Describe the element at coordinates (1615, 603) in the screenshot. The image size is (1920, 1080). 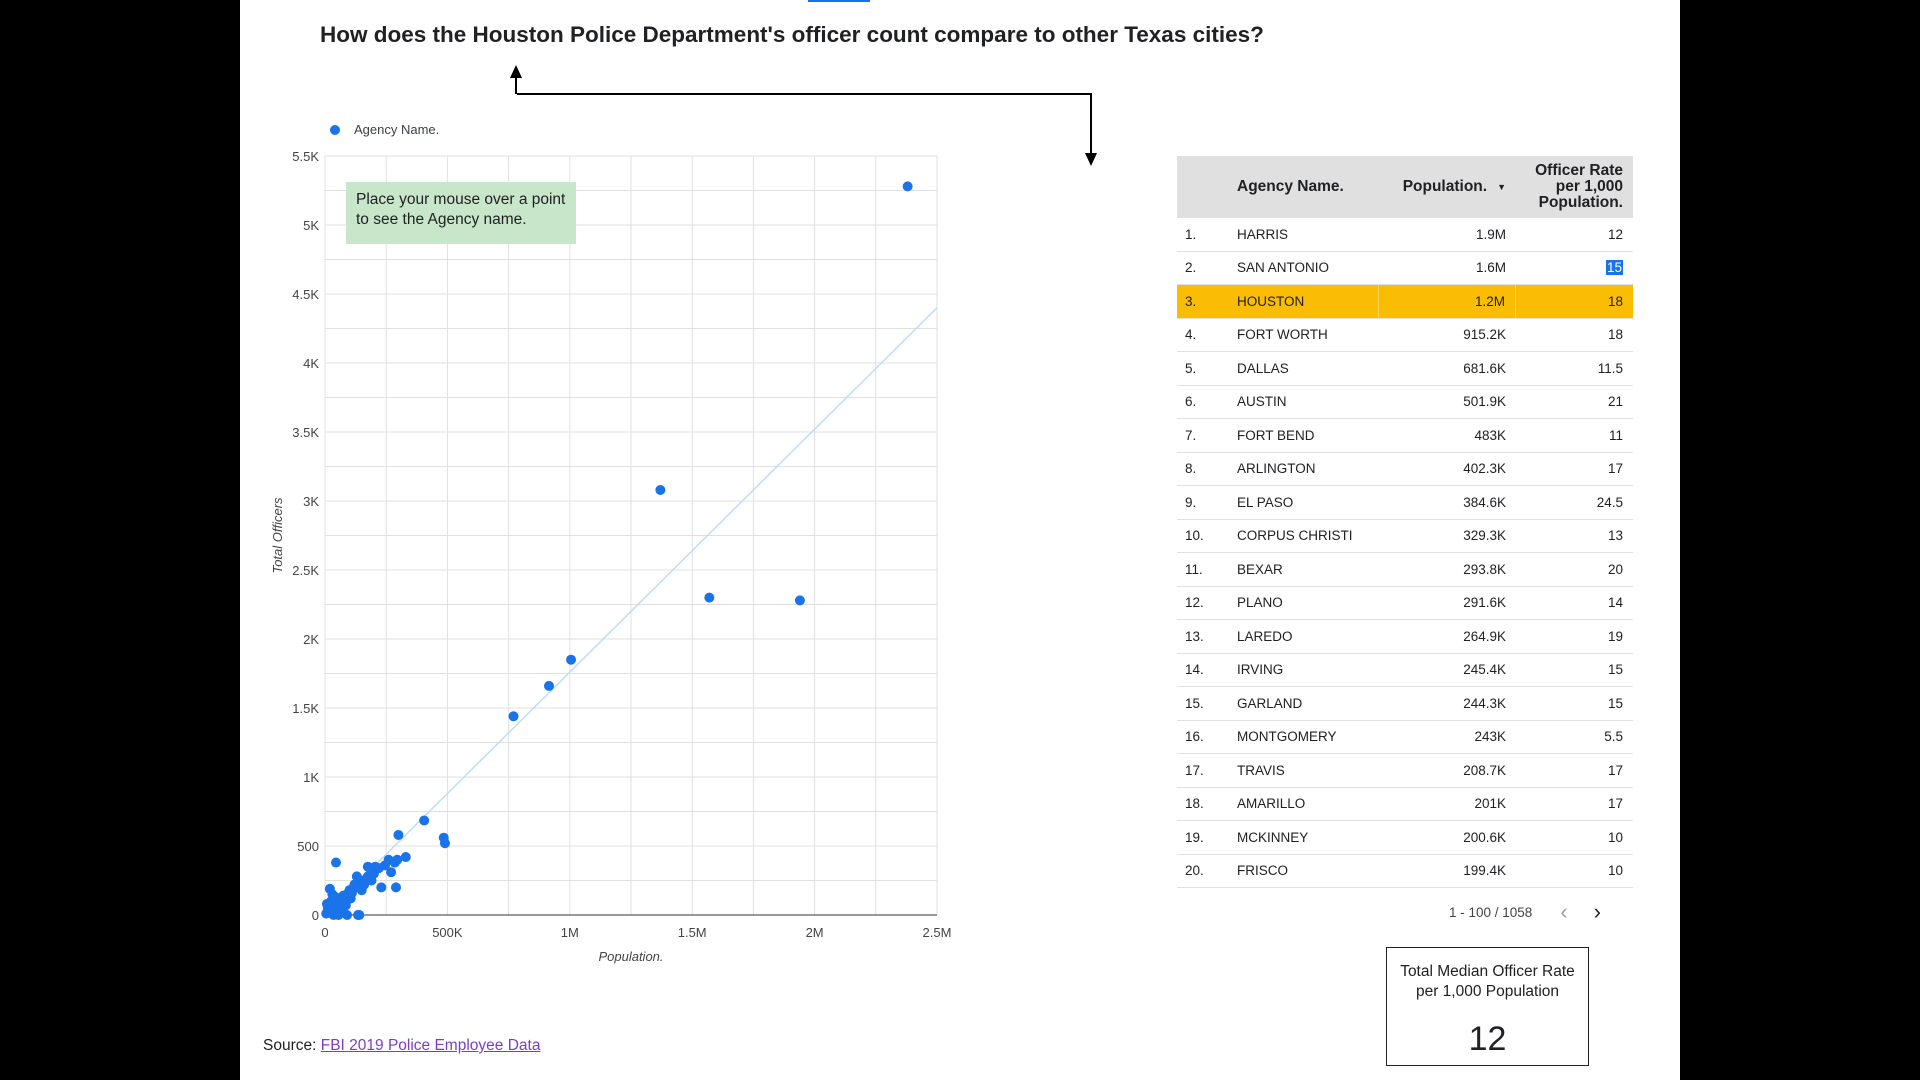
I see `officer-rate-cell-text: 14` at that location.